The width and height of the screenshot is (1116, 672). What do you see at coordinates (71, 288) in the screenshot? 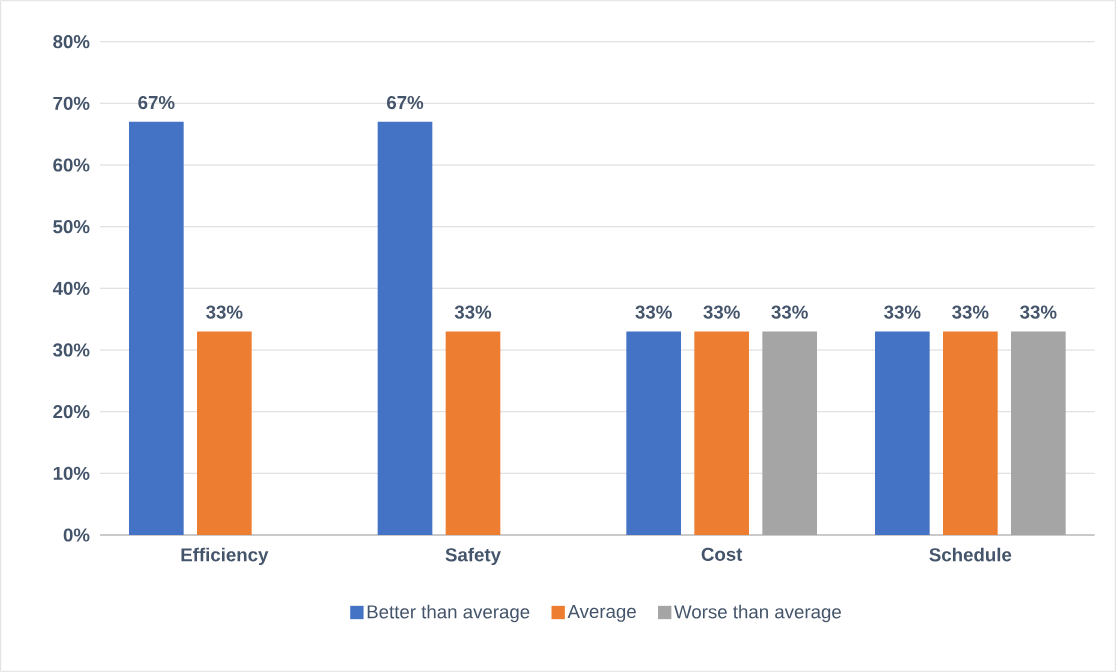
I see `y-tick-label: 40%` at bounding box center [71, 288].